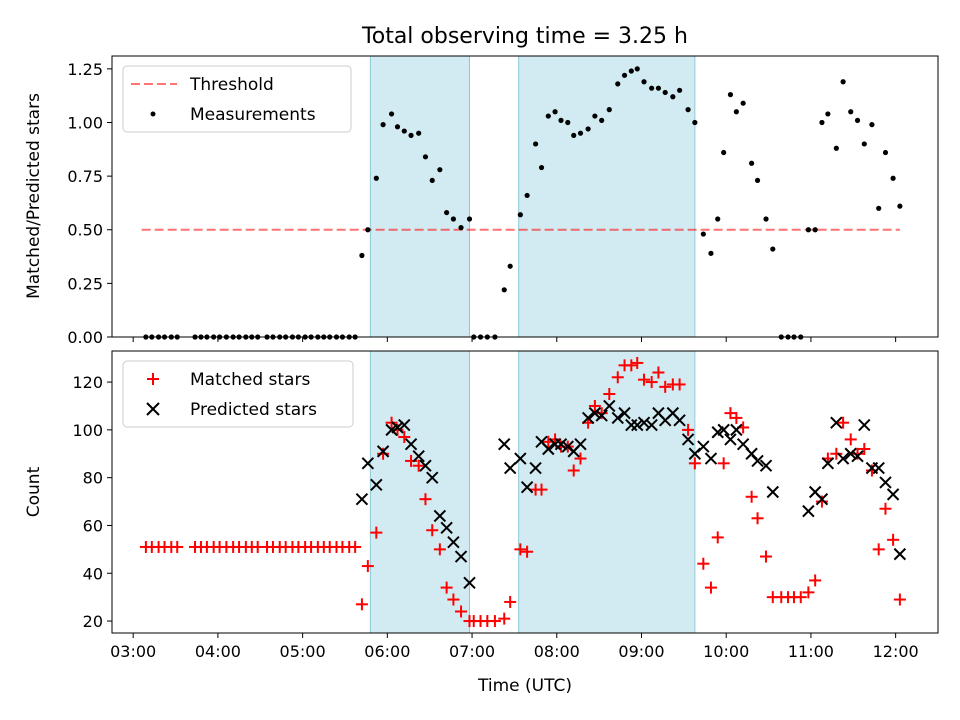 The width and height of the screenshot is (960, 720). What do you see at coordinates (85, 122) in the screenshot?
I see `y-tick-label: 1.00` at bounding box center [85, 122].